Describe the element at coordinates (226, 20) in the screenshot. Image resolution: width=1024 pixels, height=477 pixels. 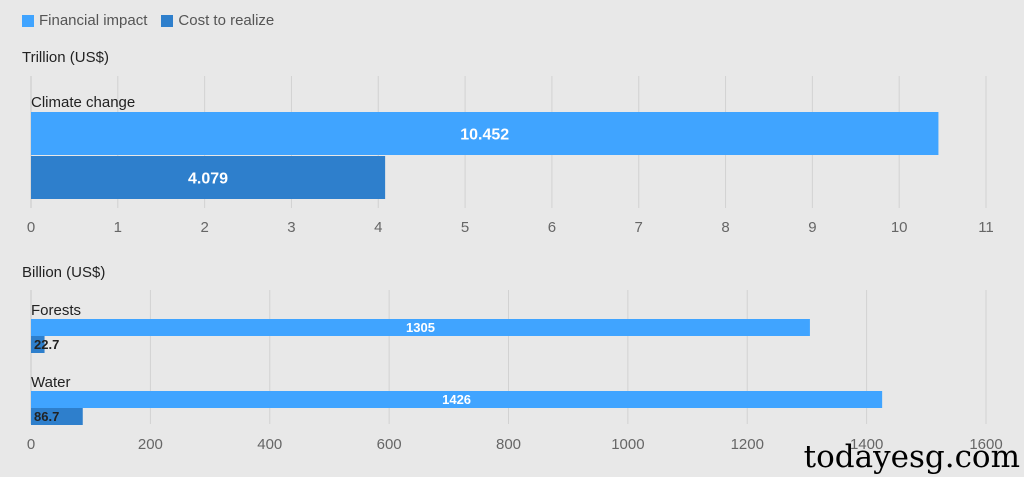
I see `legend-label-cost-to-realize: Cost to realize` at that location.